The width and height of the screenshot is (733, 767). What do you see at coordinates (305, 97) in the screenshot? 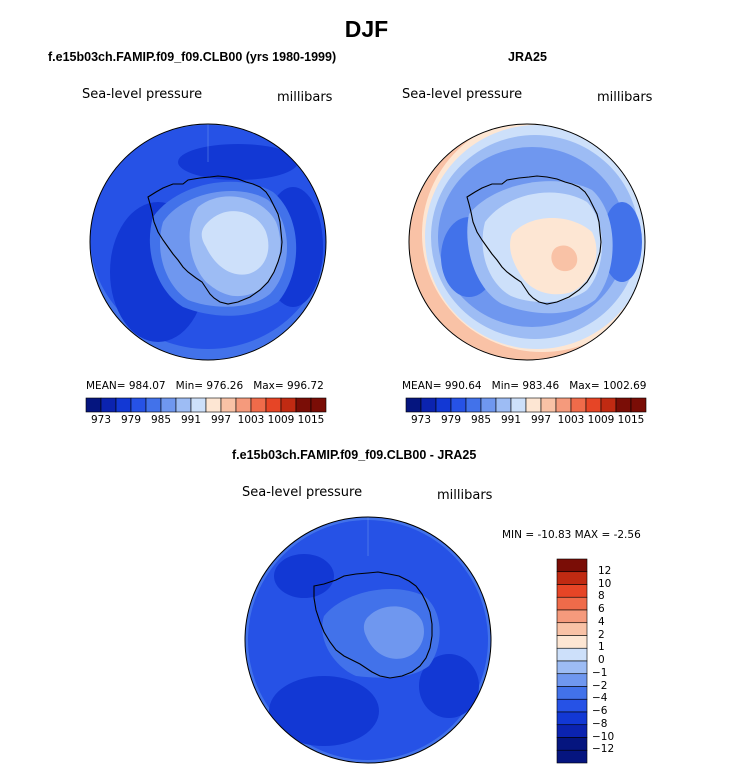
I see `model-units-label: millibars` at bounding box center [305, 97].